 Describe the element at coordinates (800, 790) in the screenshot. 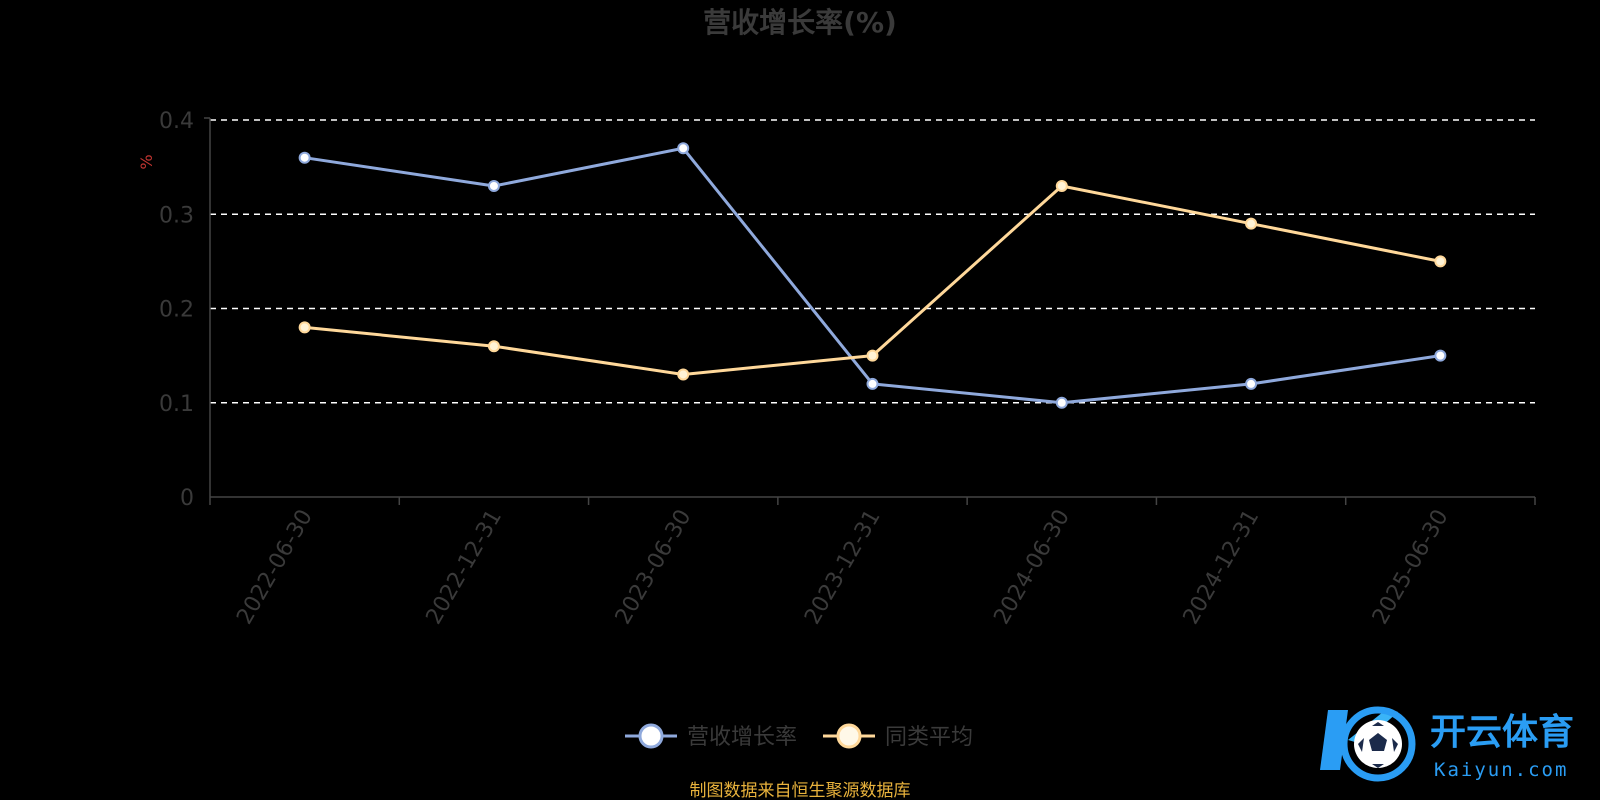

I see `data-source-note: 制图数据来自恒生聚源数据库` at that location.